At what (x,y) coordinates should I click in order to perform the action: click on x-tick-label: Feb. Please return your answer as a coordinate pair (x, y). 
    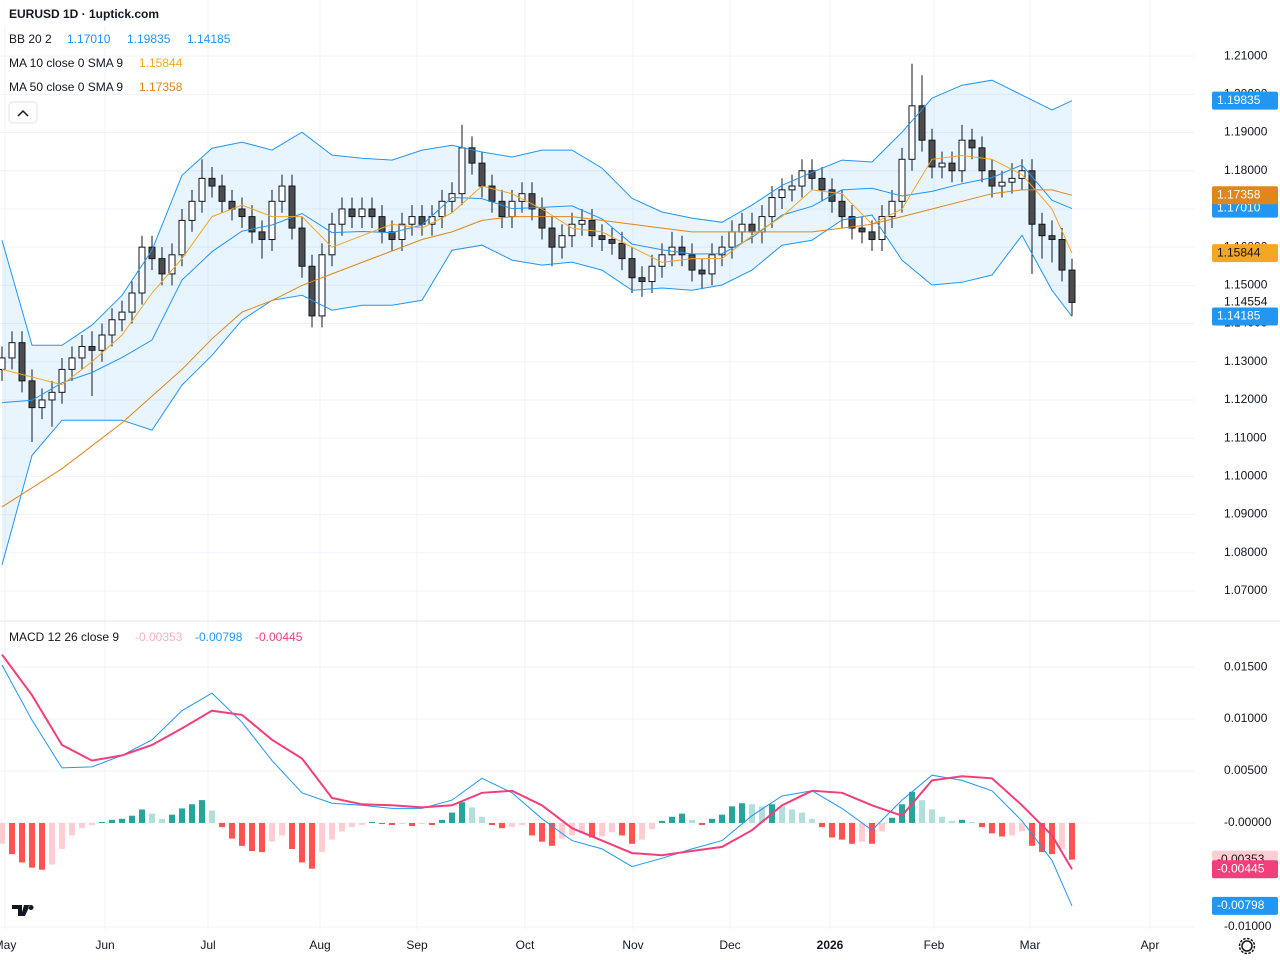
    Looking at the image, I should click on (934, 945).